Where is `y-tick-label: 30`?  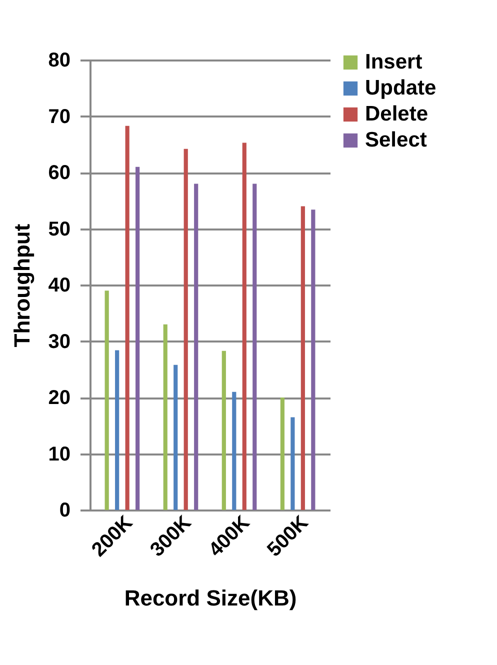 y-tick-label: 30 is located at coordinates (59, 341).